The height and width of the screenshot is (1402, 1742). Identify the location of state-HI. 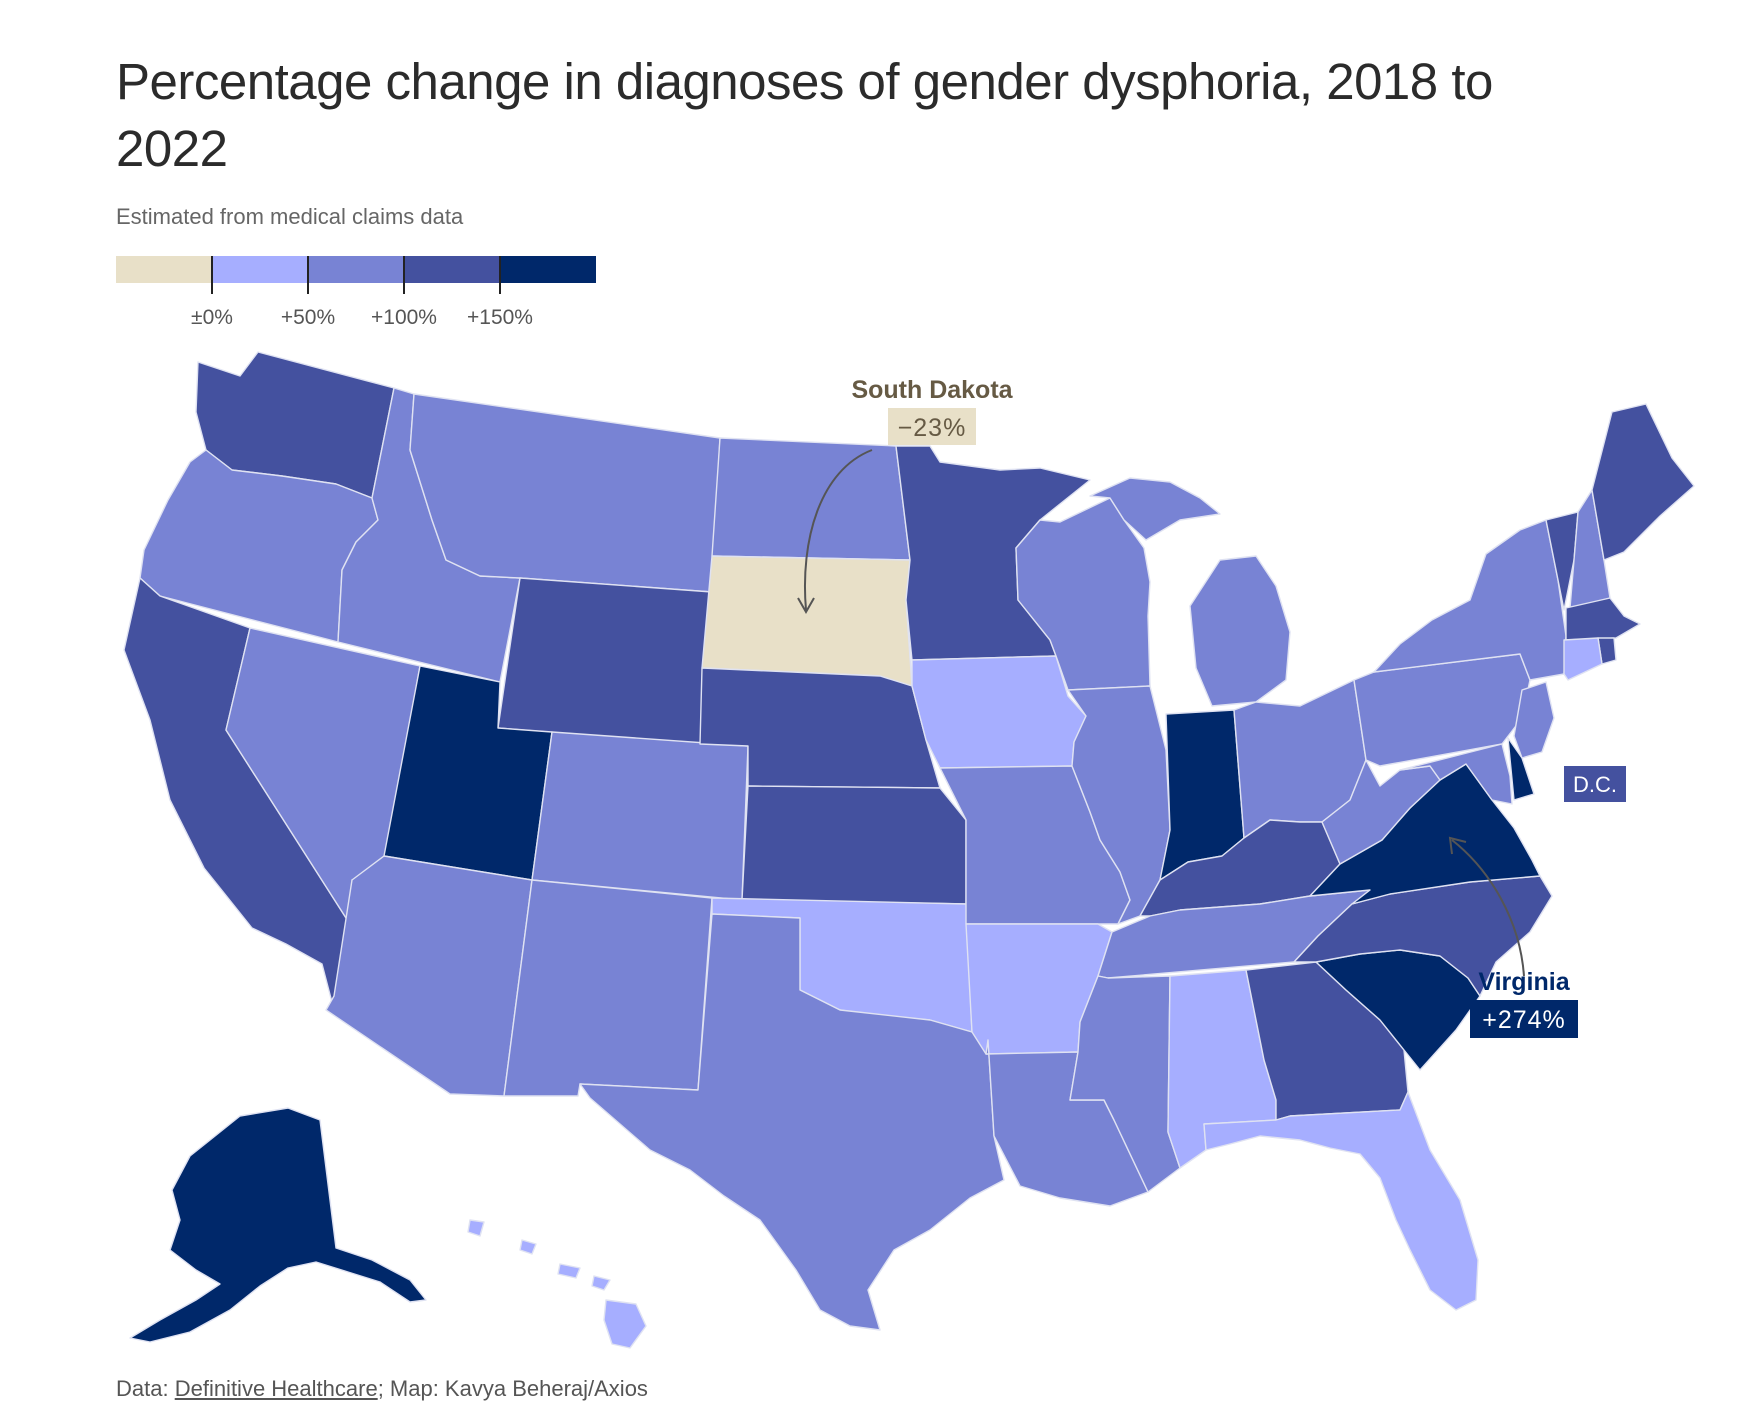
(557, 1284).